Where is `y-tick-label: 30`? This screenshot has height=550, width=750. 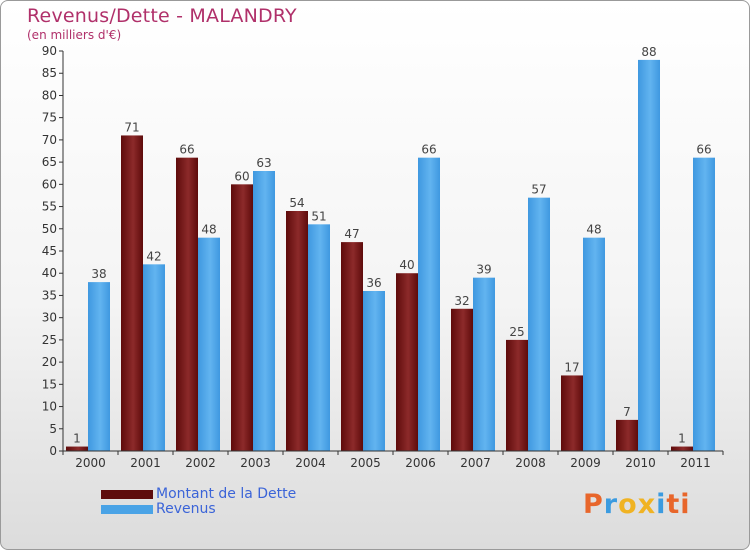
y-tick-label: 30 is located at coordinates (49, 318).